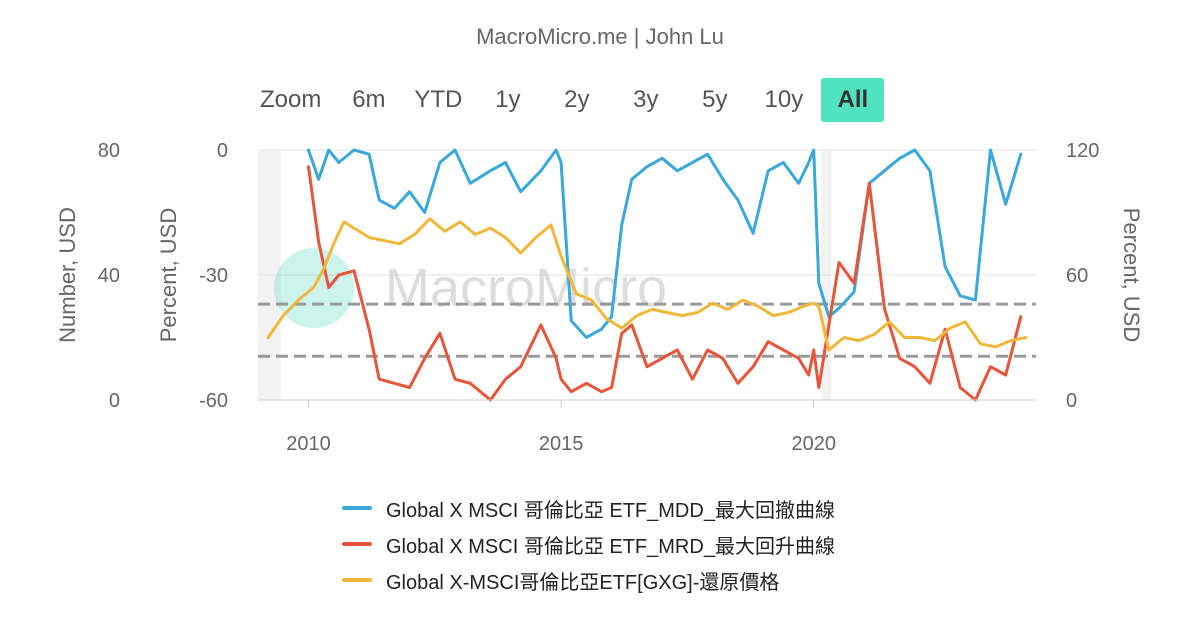  I want to click on watermark: MacroMicro, so click(470, 288).